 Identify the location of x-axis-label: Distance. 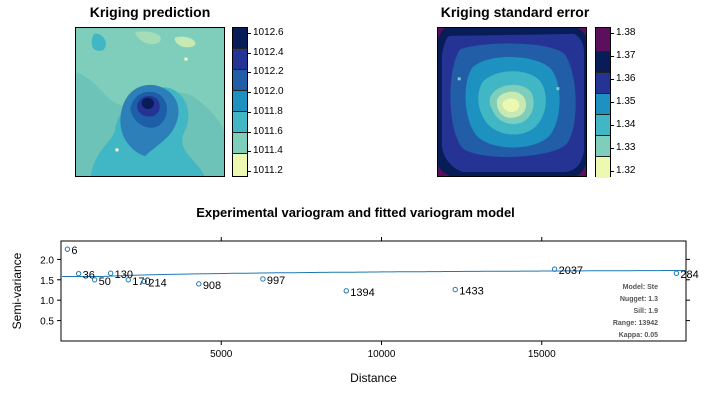
(373, 378).